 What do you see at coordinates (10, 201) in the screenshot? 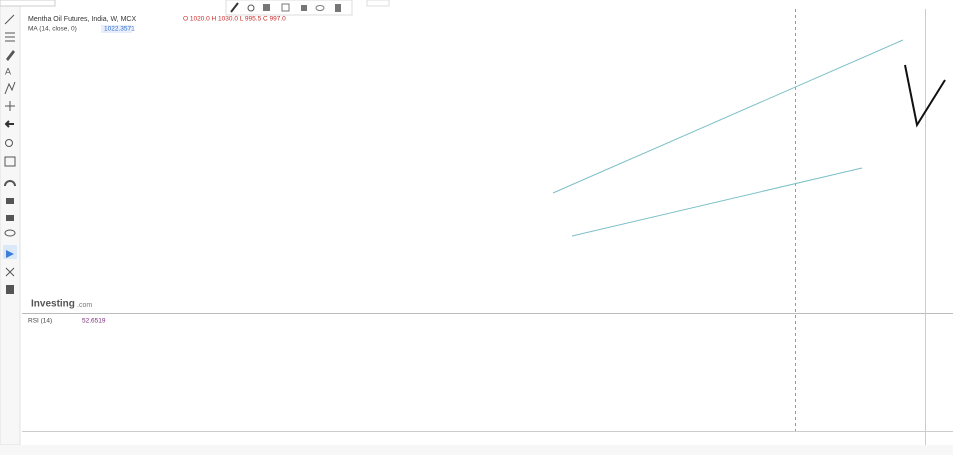
I see `lock-tool` at bounding box center [10, 201].